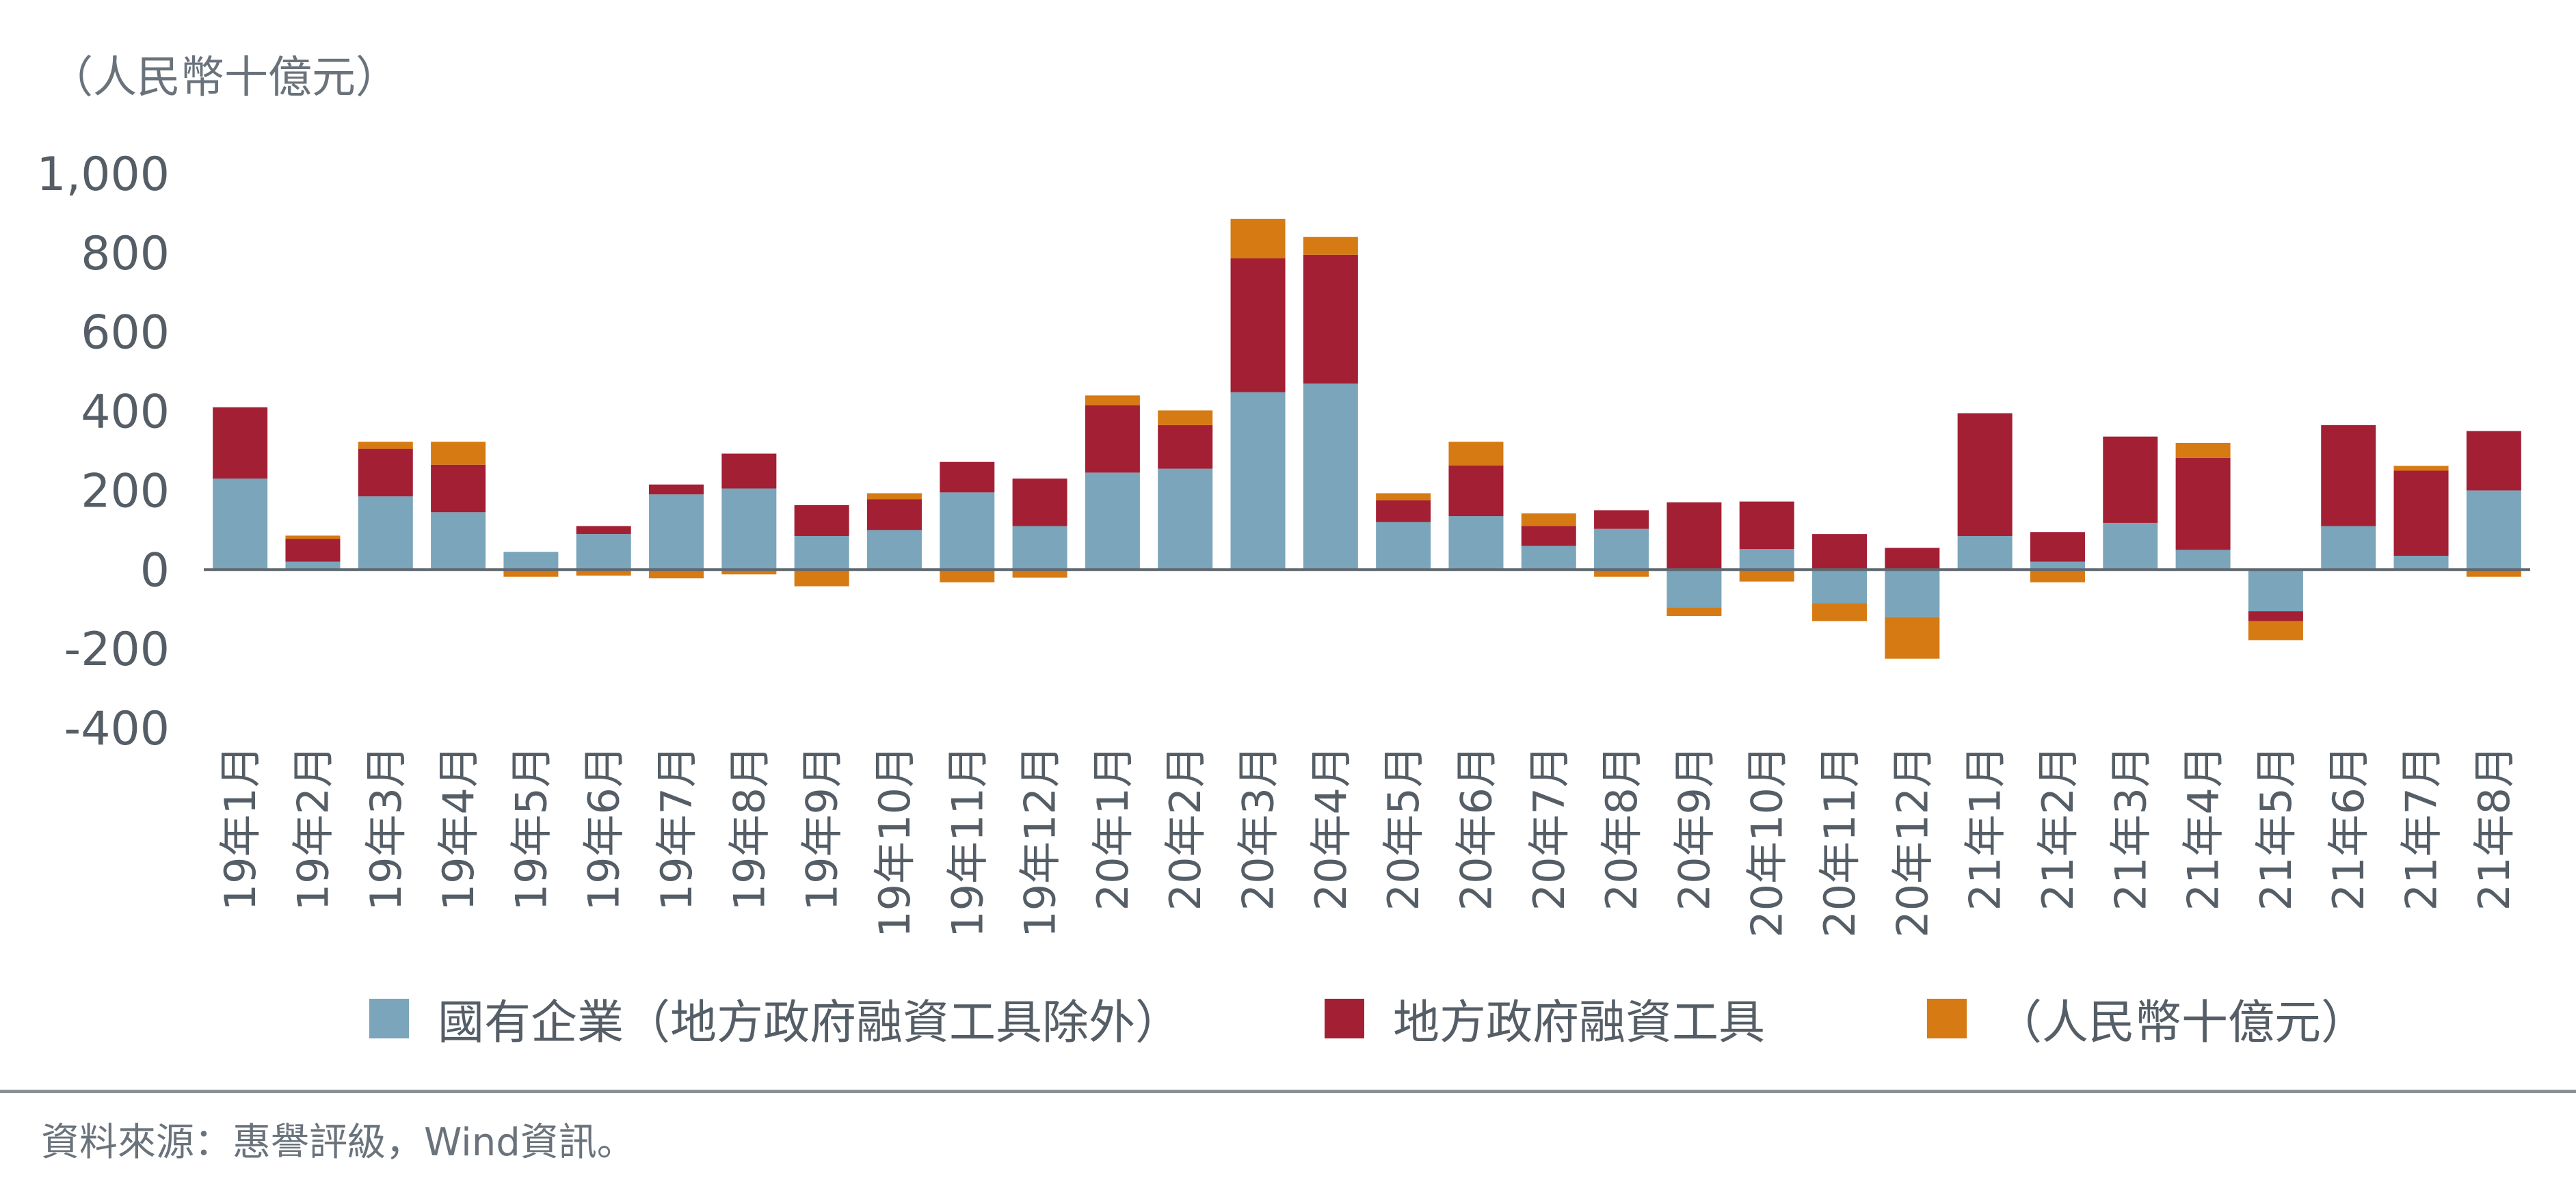  Describe the element at coordinates (677, 828) in the screenshot. I see `x-tick-label: 19年7月` at that location.